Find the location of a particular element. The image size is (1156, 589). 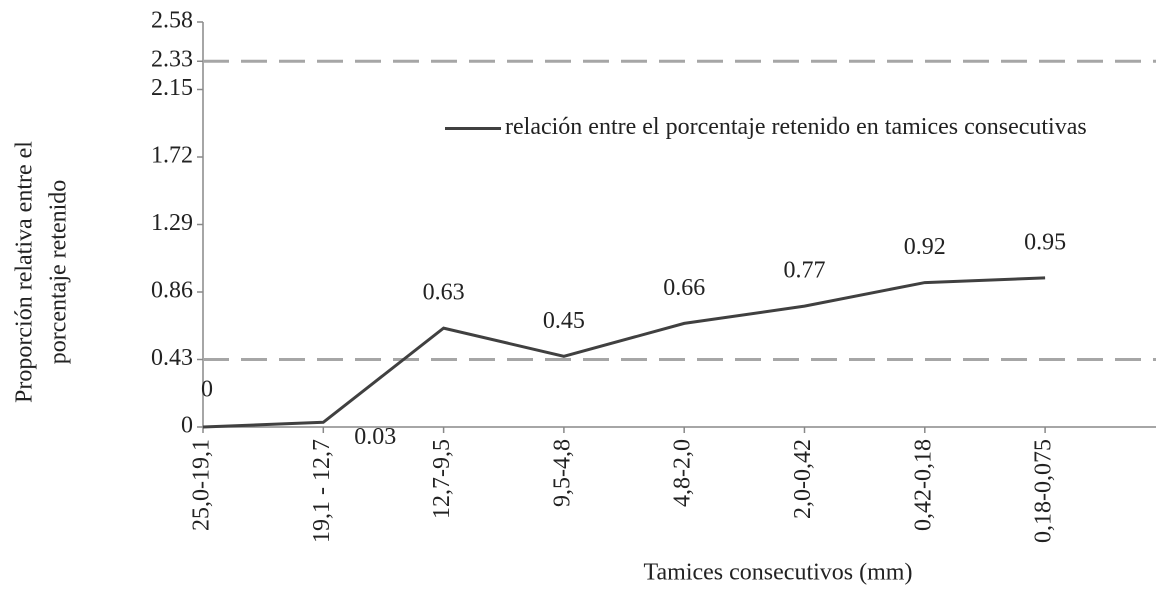

y-tick-label: 2.58 is located at coordinates (172, 21).